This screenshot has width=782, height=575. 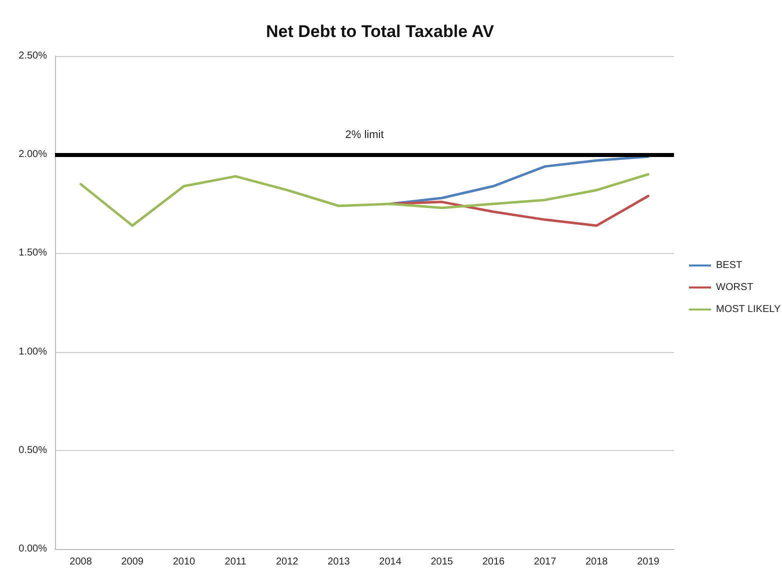 What do you see at coordinates (33, 450) in the screenshot?
I see `y-tick-label: 0.50%` at bounding box center [33, 450].